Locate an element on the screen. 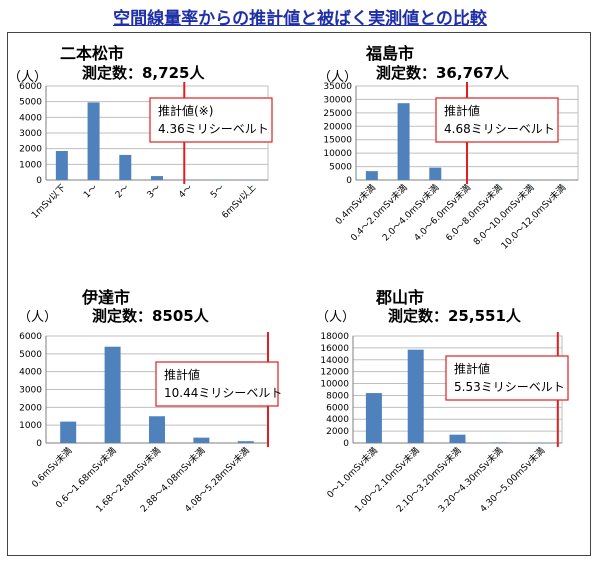  y-tick-label-koriyama: 14000 is located at coordinates (334, 361).